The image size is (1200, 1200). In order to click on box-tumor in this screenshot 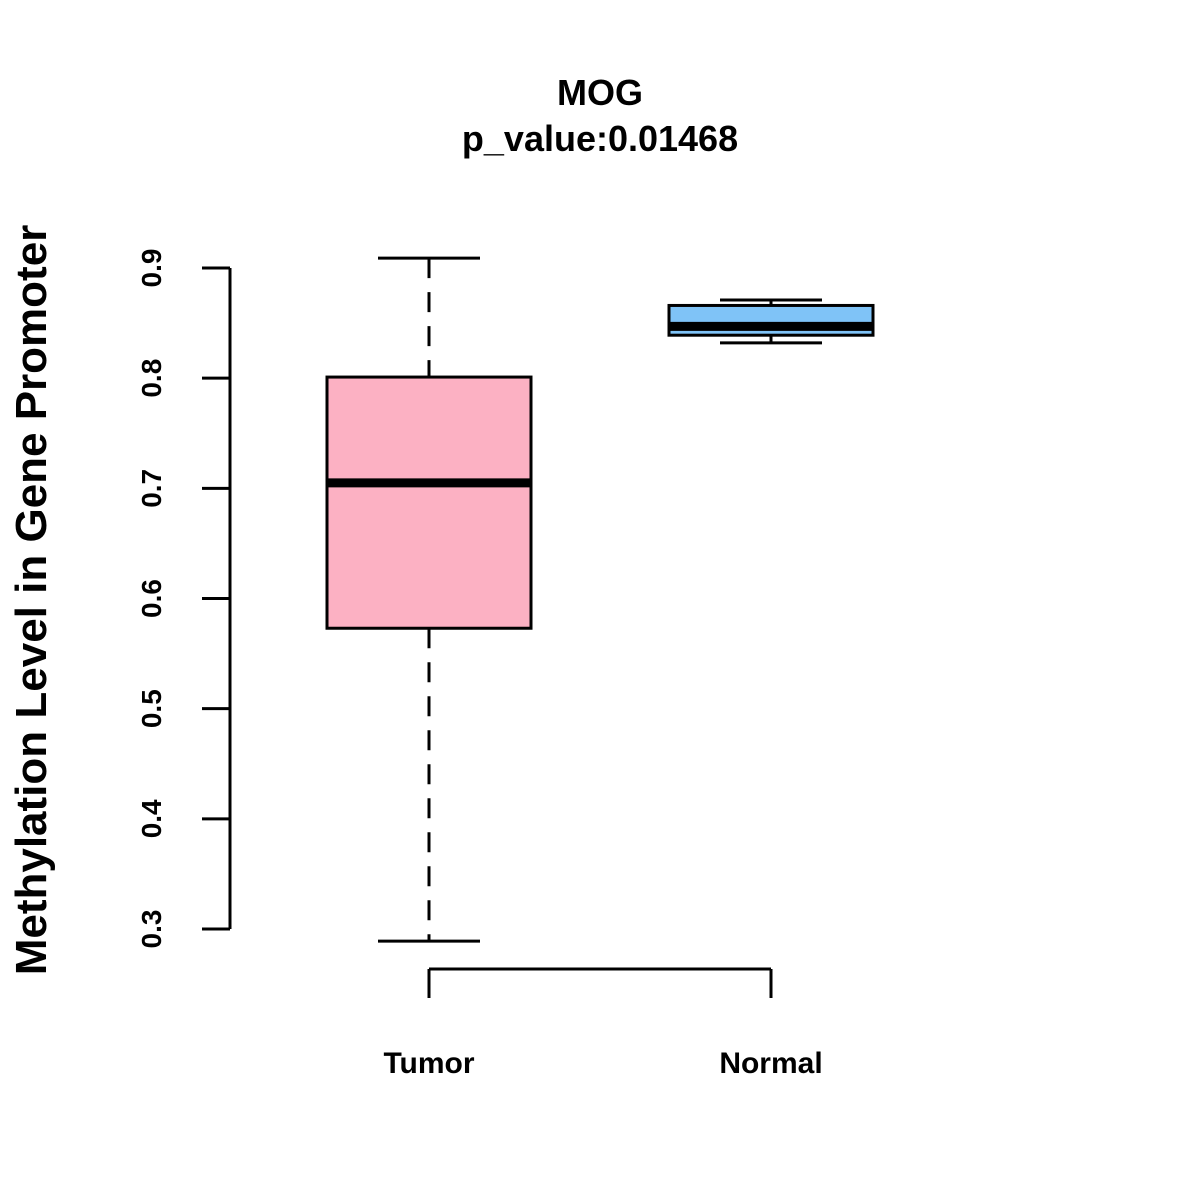, I will do `click(429, 599)`.